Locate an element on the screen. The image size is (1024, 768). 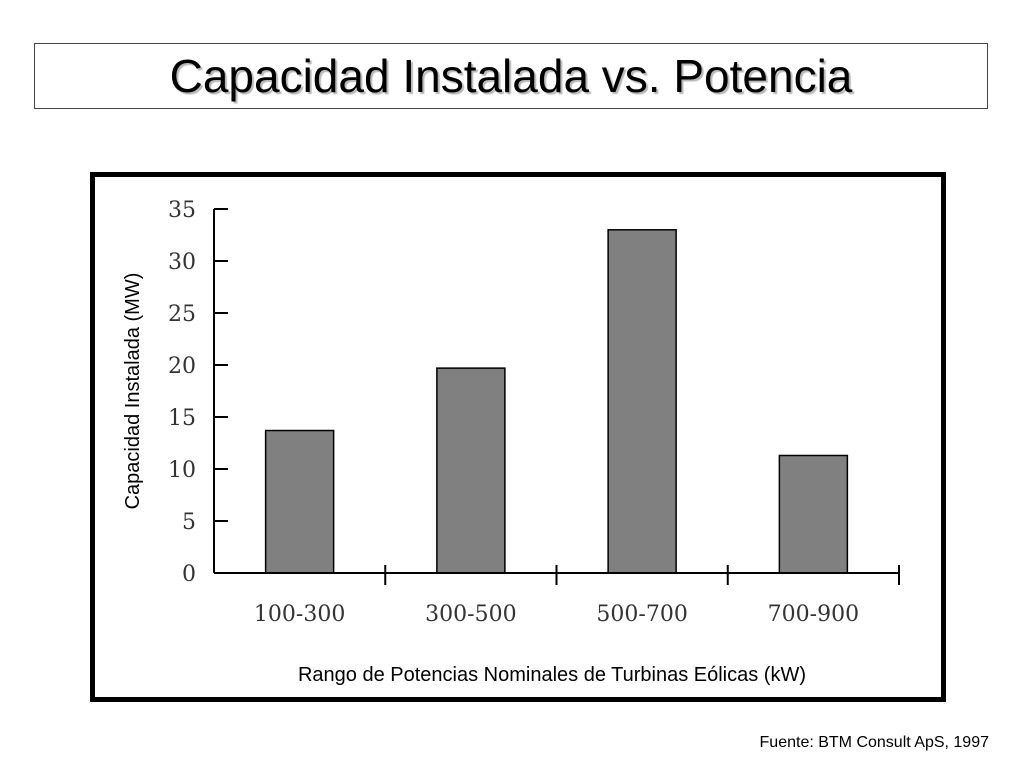
title-box: Capacidad Instalada vs. Potencia is located at coordinates (511, 76).